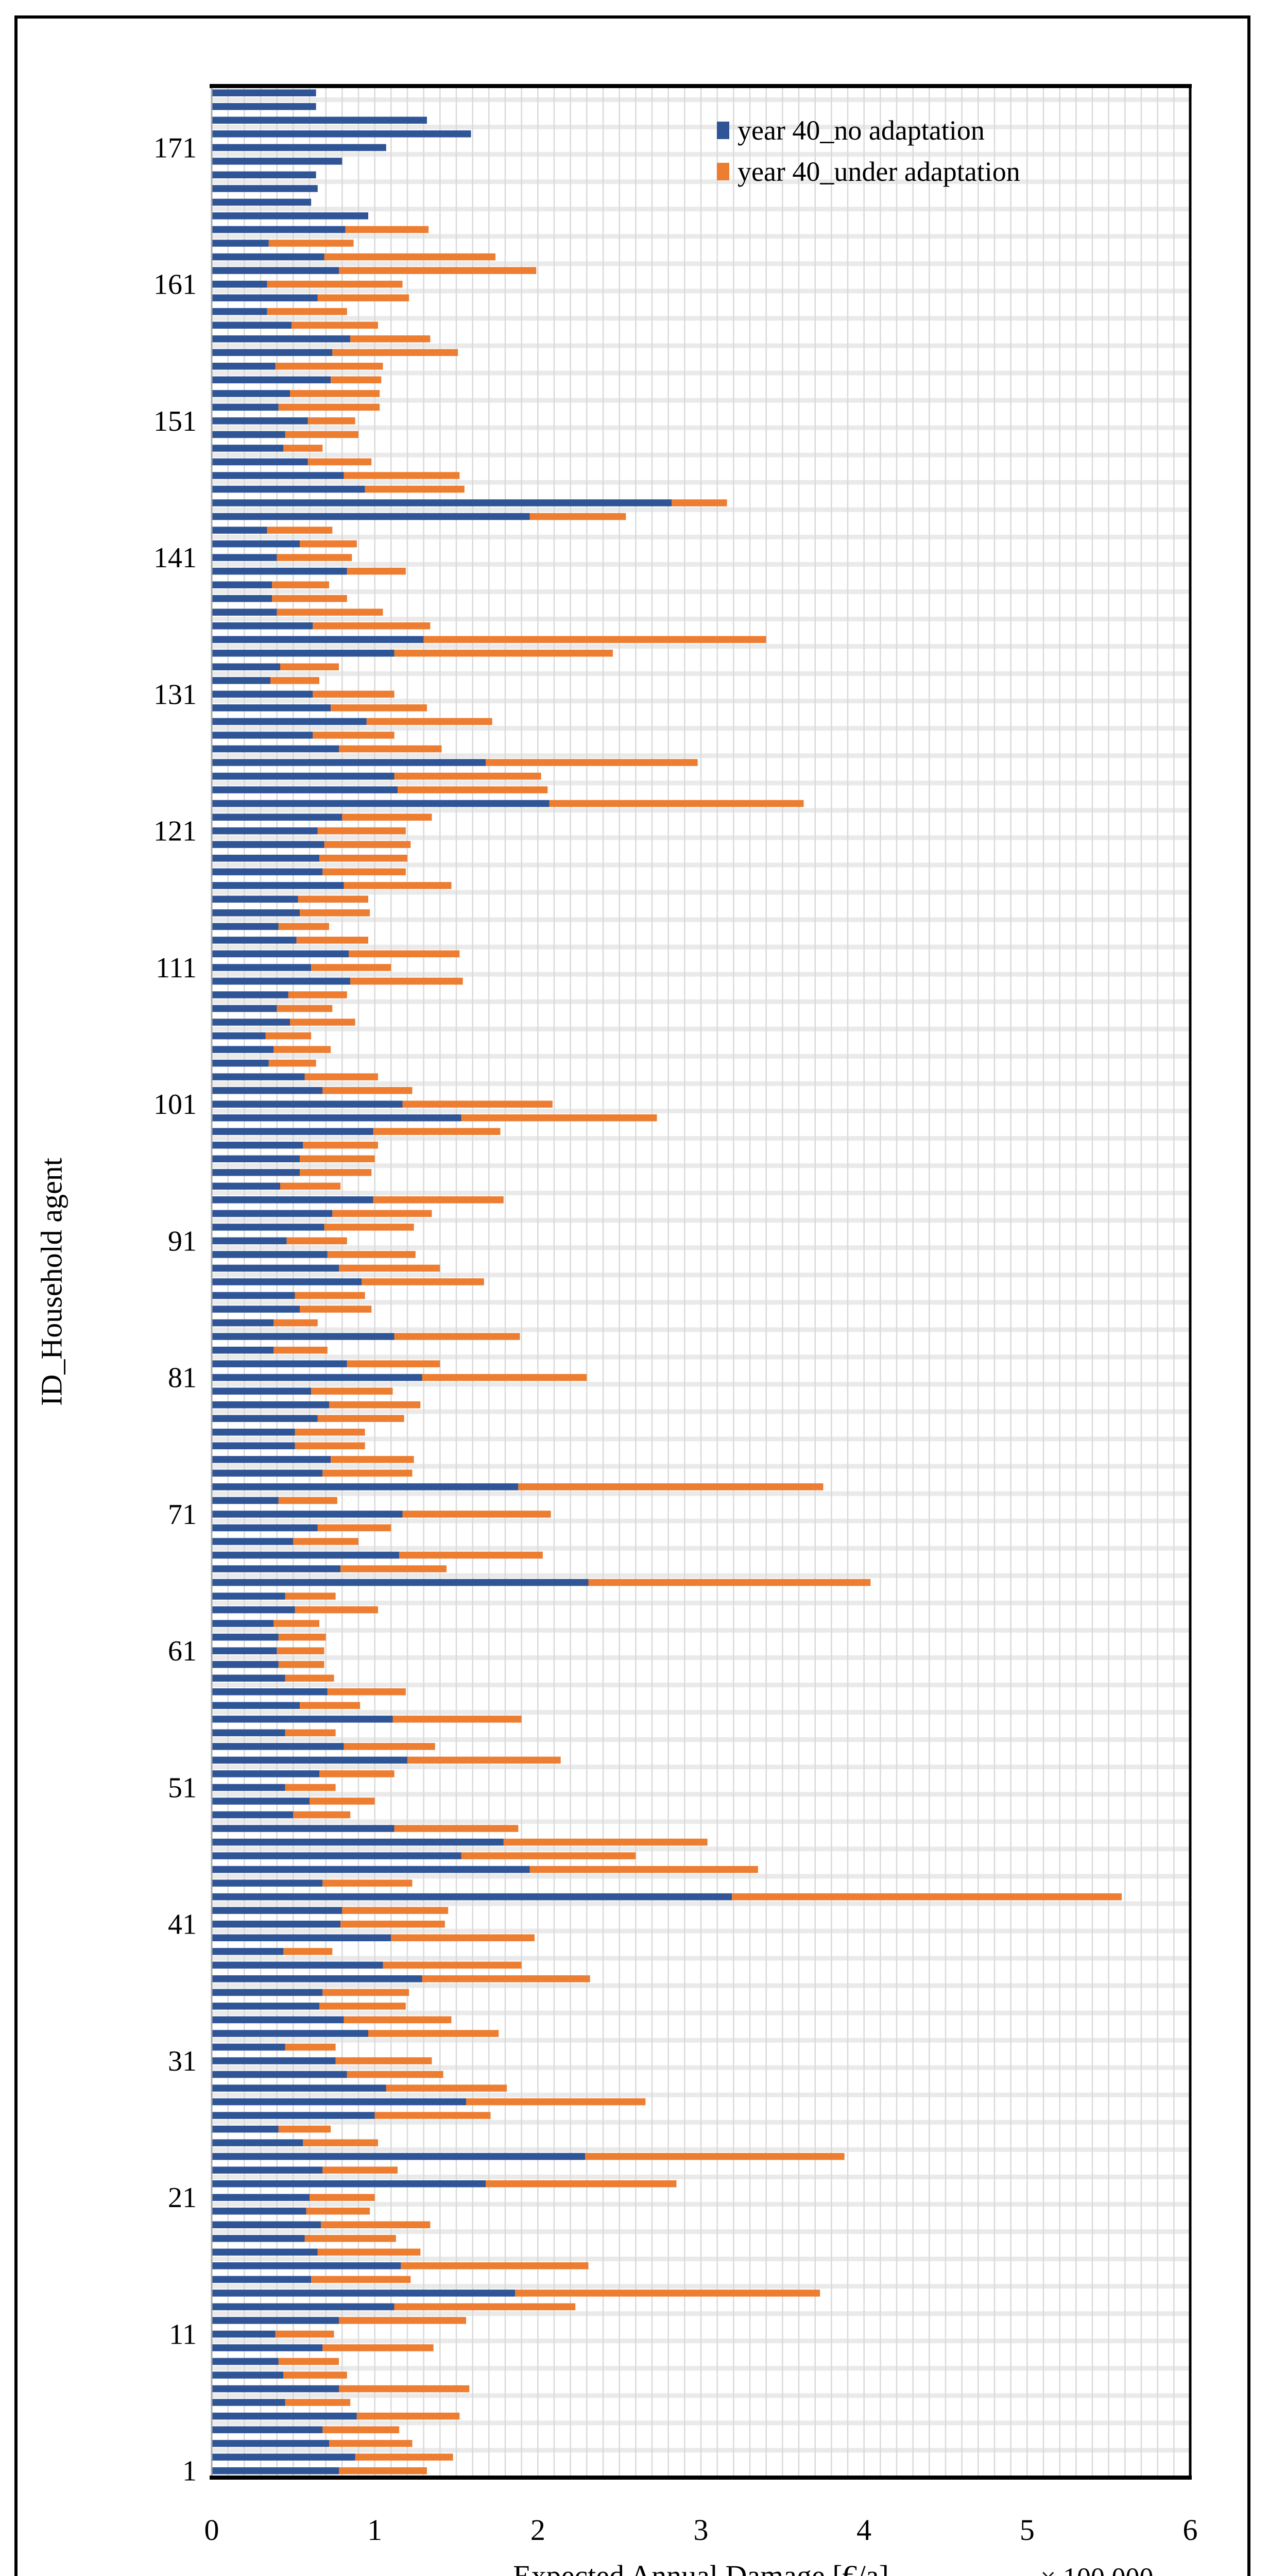  I want to click on y-tick-label: 1, so click(189, 2471).